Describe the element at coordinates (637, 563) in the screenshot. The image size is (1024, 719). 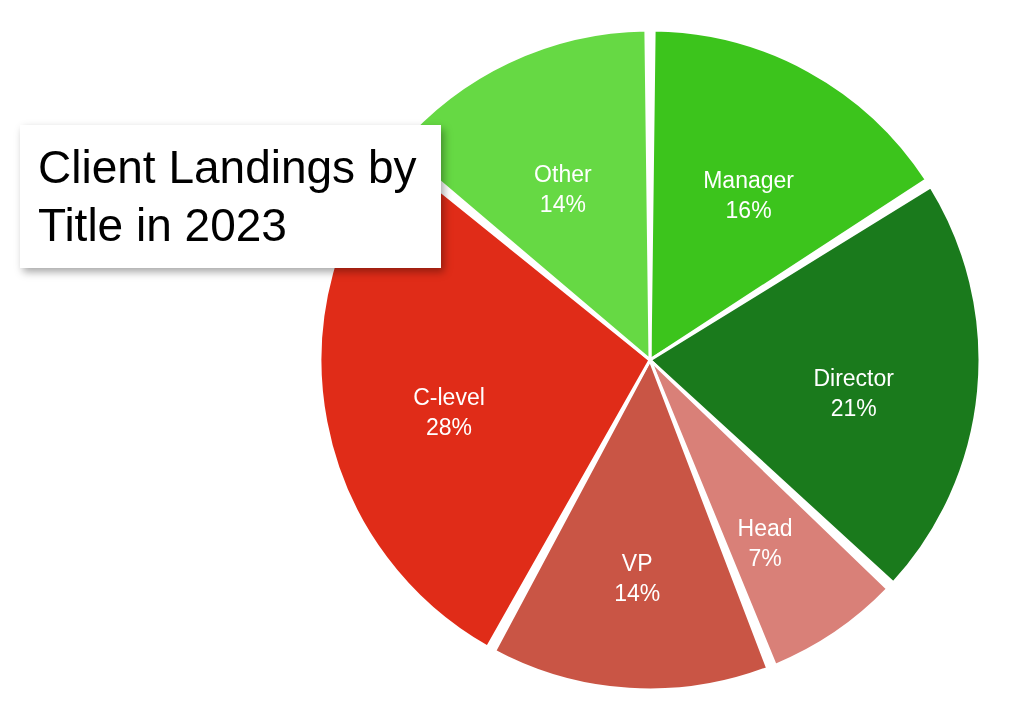
I see `slice-label: VP` at that location.